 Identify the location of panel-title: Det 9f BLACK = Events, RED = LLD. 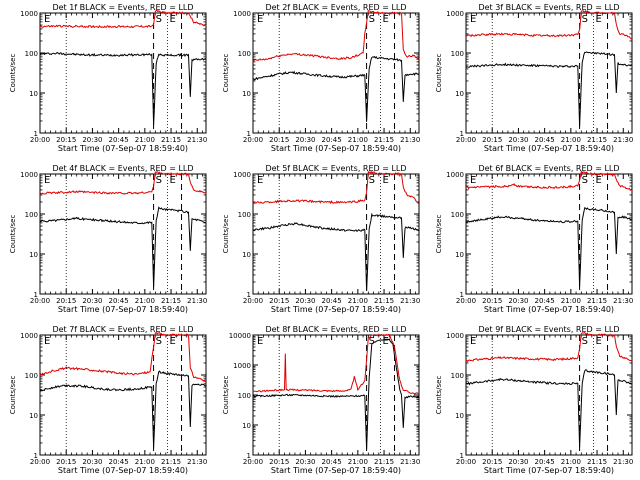
(548, 329).